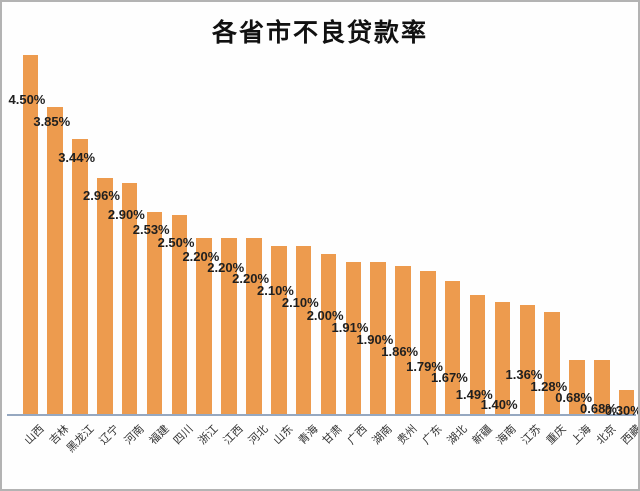 The width and height of the screenshot is (640, 491). Describe the element at coordinates (319, 33) in the screenshot. I see `chart-title: 各省市不良贷款率` at that location.